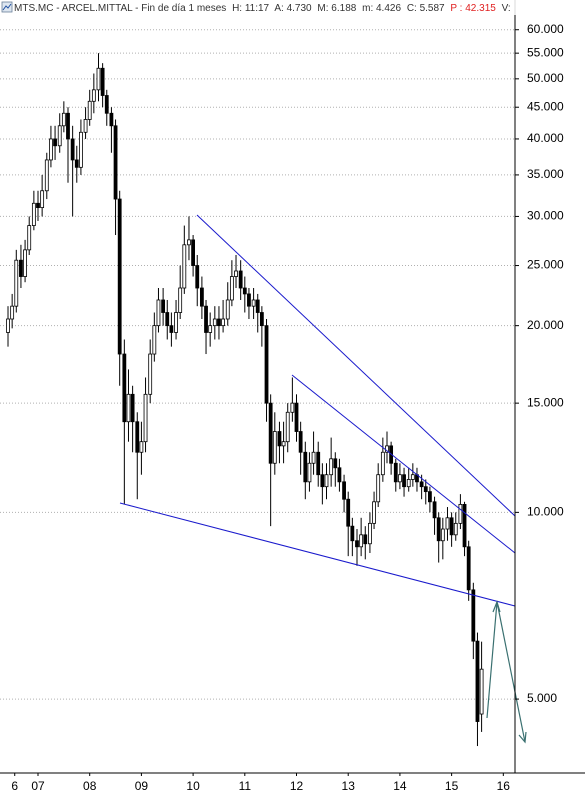  What do you see at coordinates (336, 8) in the screenshot?
I see `header-item: M: 6.188` at bounding box center [336, 8].